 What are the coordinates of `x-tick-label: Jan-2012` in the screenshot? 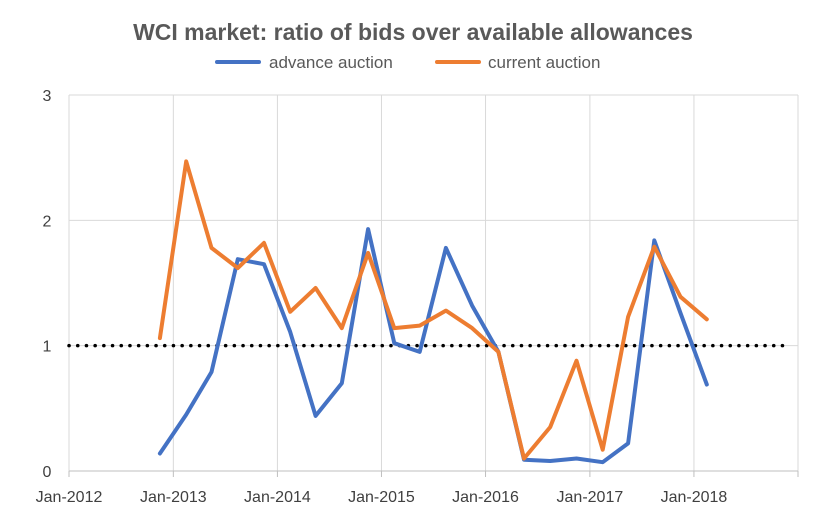 It's located at (69, 497).